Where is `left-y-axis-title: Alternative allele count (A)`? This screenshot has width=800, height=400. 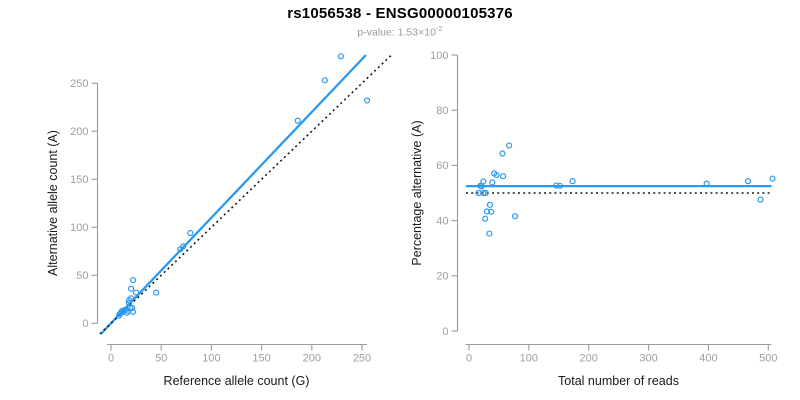
left-y-axis-title: Alternative allele count (A) is located at coordinates (53, 203).